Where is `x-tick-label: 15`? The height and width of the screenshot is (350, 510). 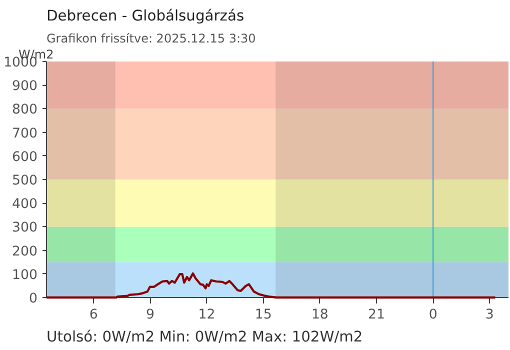
x-tick-label: 15 is located at coordinates (263, 315).